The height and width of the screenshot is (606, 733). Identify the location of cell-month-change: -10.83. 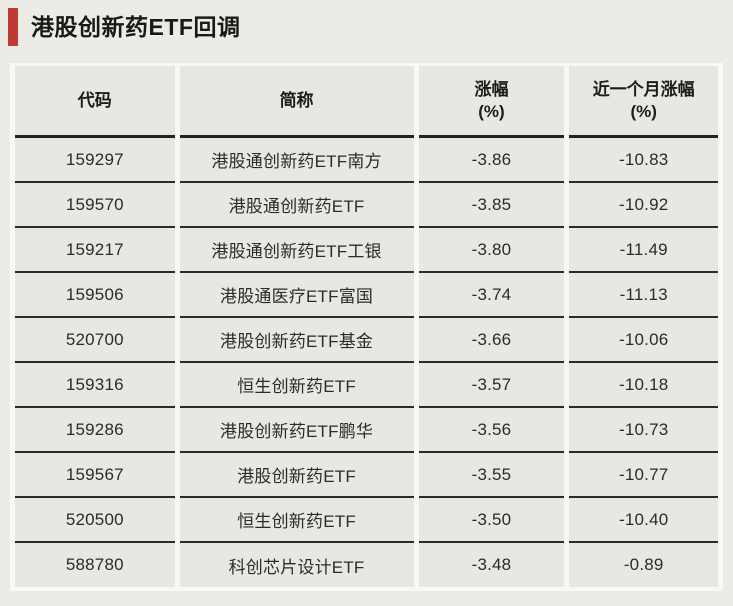
(643, 160).